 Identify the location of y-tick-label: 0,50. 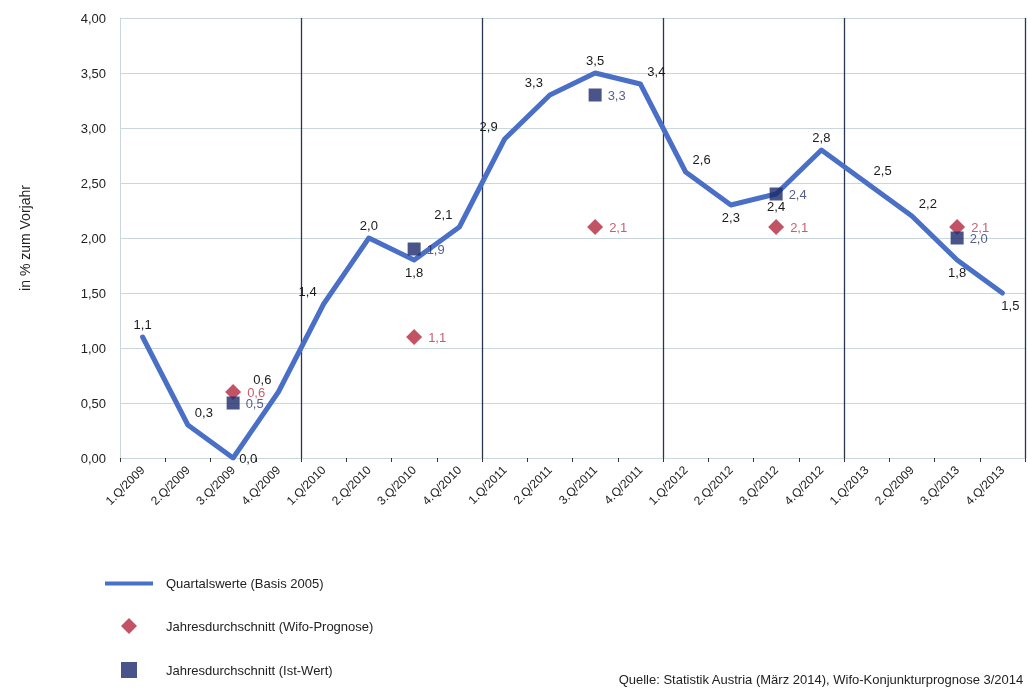
(93, 403).